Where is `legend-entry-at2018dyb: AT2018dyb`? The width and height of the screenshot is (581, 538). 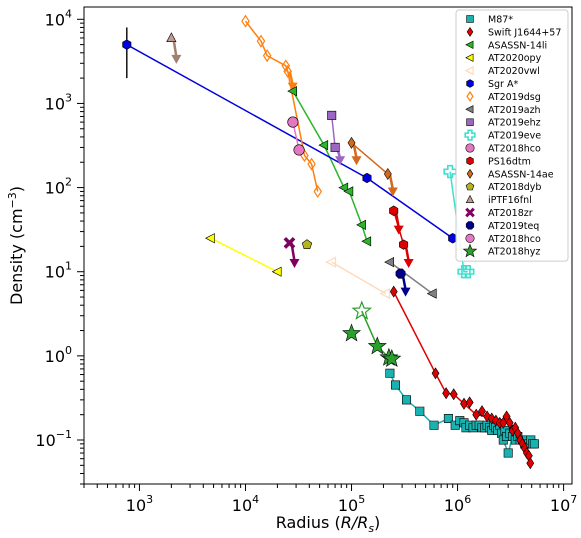 legend-entry-at2018dyb: AT2018dyb is located at coordinates (503, 187).